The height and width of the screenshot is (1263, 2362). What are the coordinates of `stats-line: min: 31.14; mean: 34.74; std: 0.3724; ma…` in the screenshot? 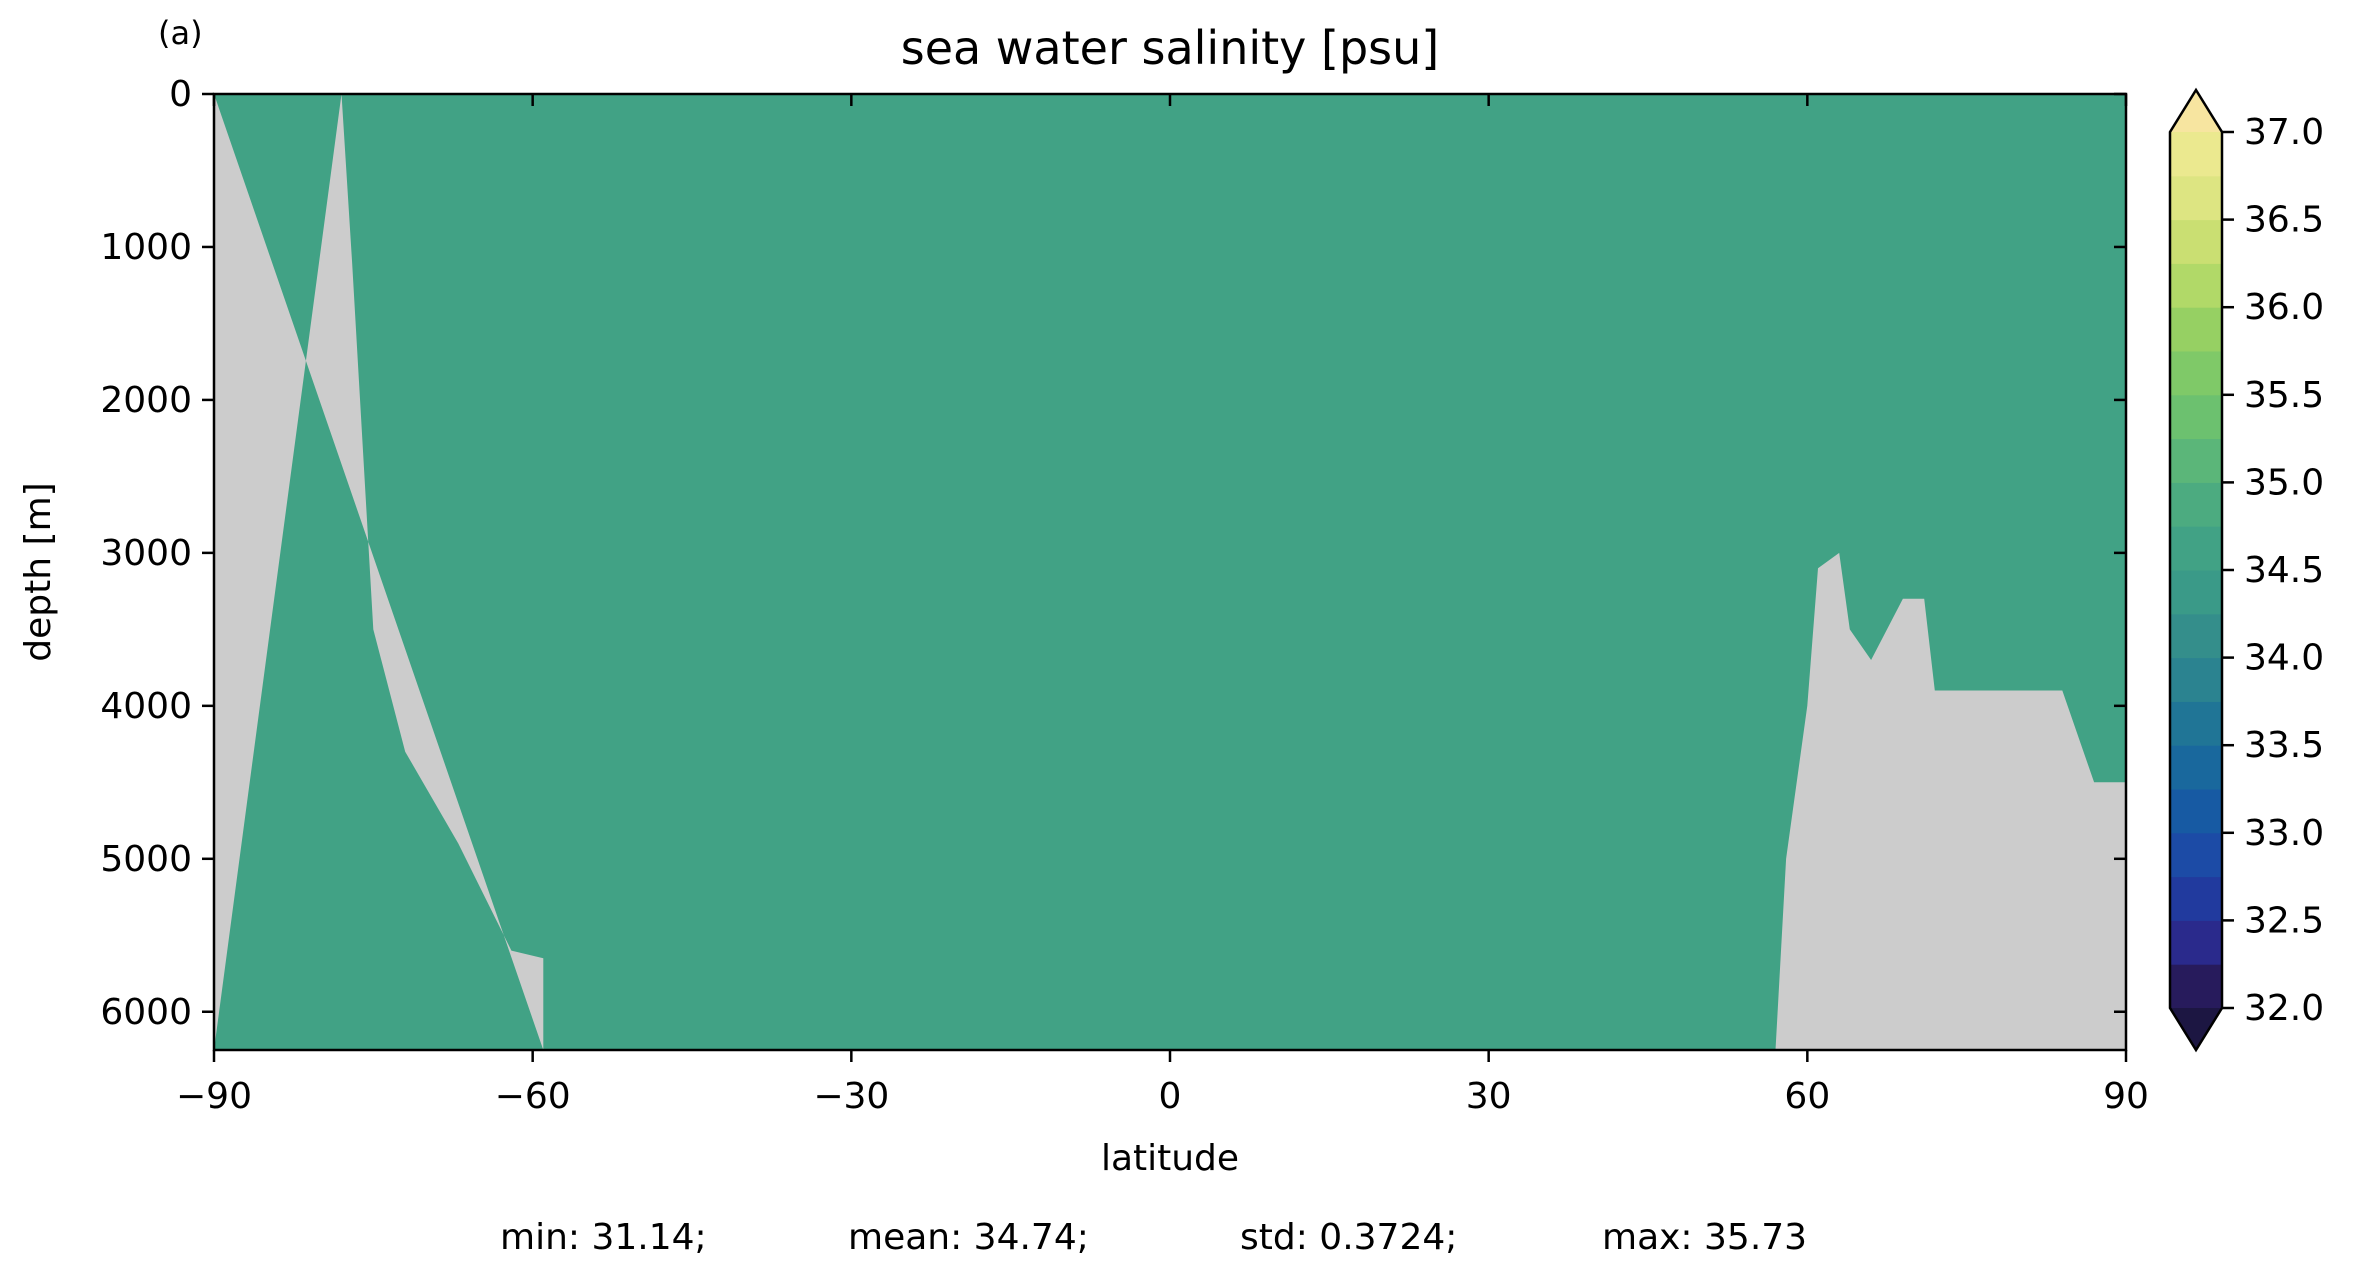 It's located at (1153, 1237).